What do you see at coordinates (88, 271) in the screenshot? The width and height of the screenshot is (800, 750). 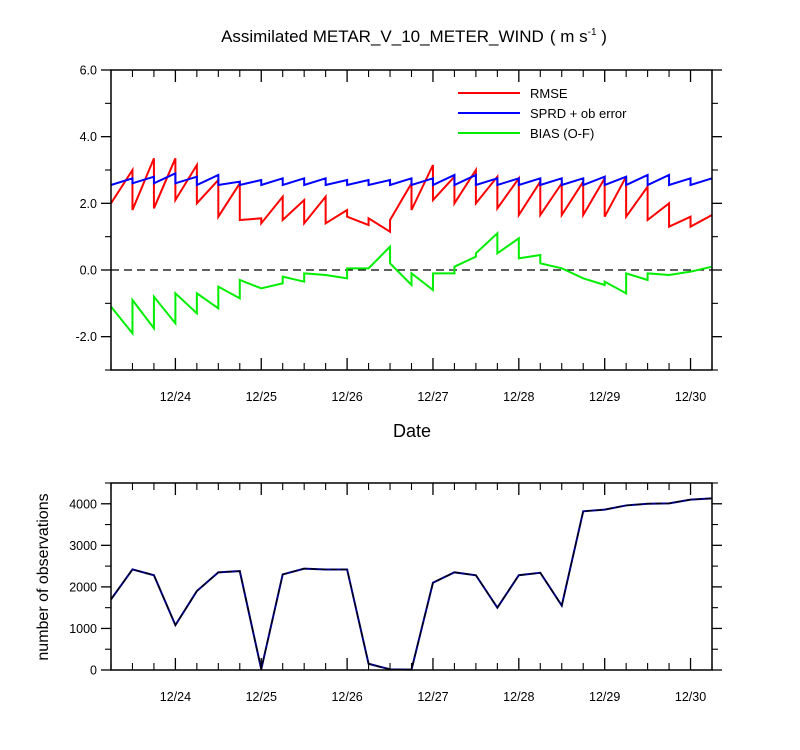 I see `y-tick-label: 0.0` at bounding box center [88, 271].